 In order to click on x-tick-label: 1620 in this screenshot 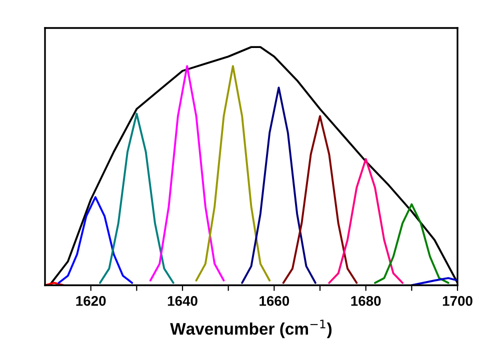, I will do `click(91, 301)`.